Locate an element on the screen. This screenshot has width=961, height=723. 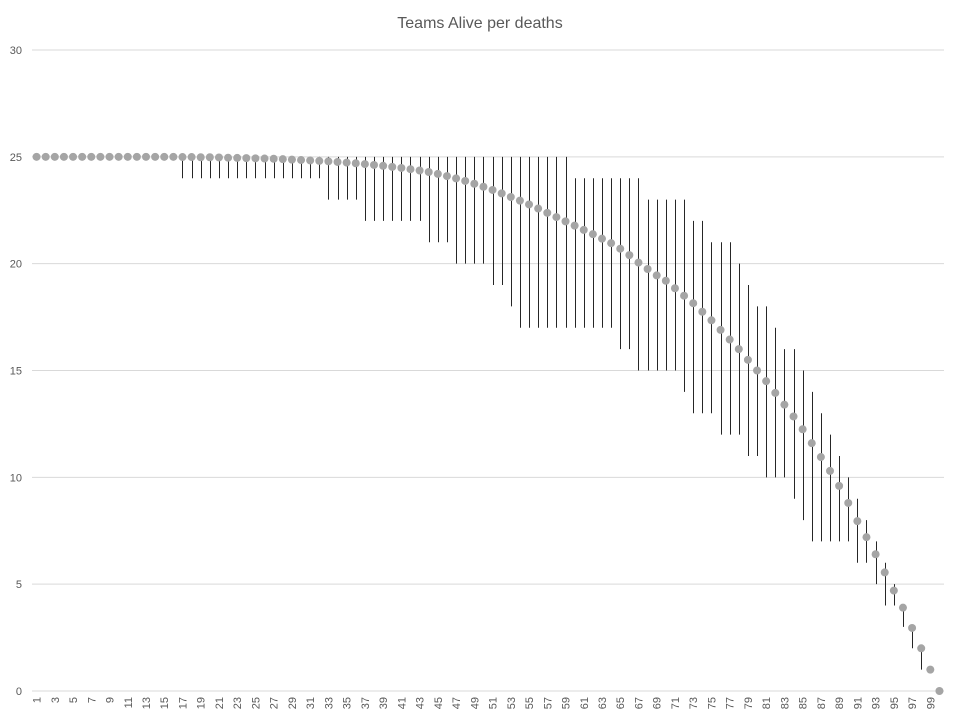
x-tick-label: 57 is located at coordinates (548, 703).